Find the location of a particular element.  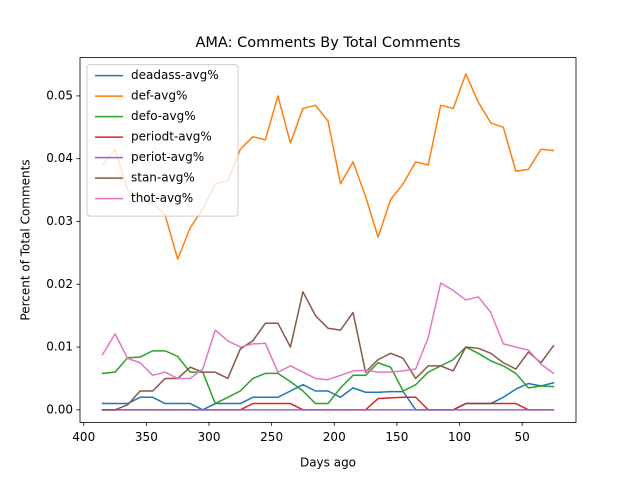

x-tick-label: 150 is located at coordinates (396, 437).